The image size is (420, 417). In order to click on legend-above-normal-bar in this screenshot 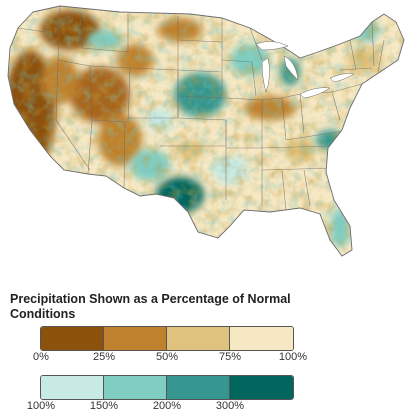, I will do `click(167, 387)`.